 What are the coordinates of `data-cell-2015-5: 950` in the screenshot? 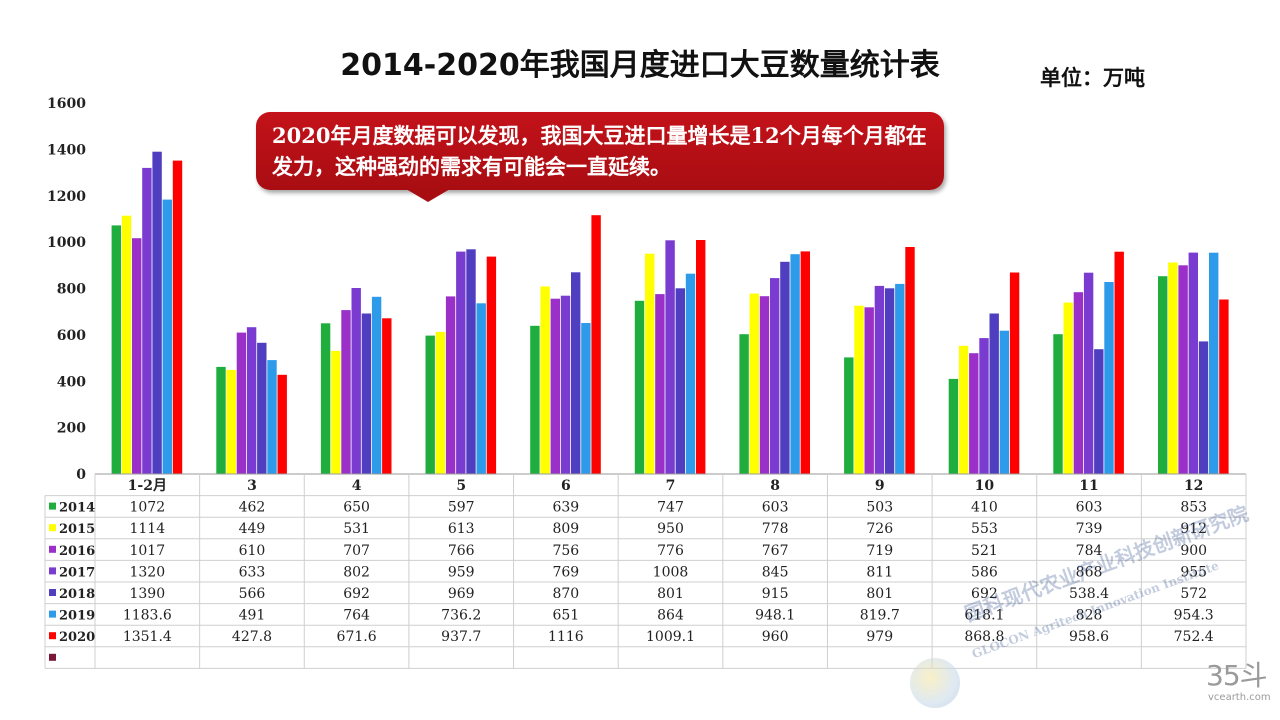 It's located at (670, 529).